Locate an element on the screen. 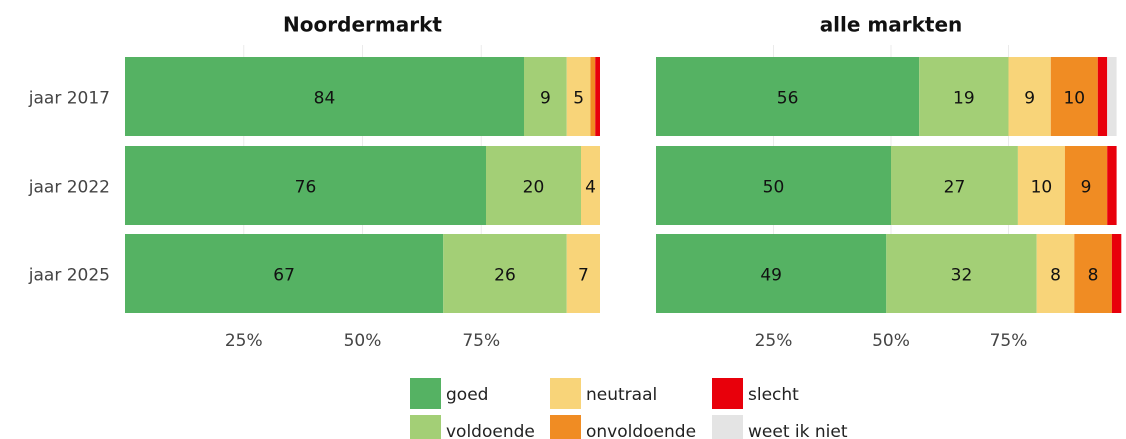 The height and width of the screenshot is (439, 1126). data-label: 50 is located at coordinates (774, 188).